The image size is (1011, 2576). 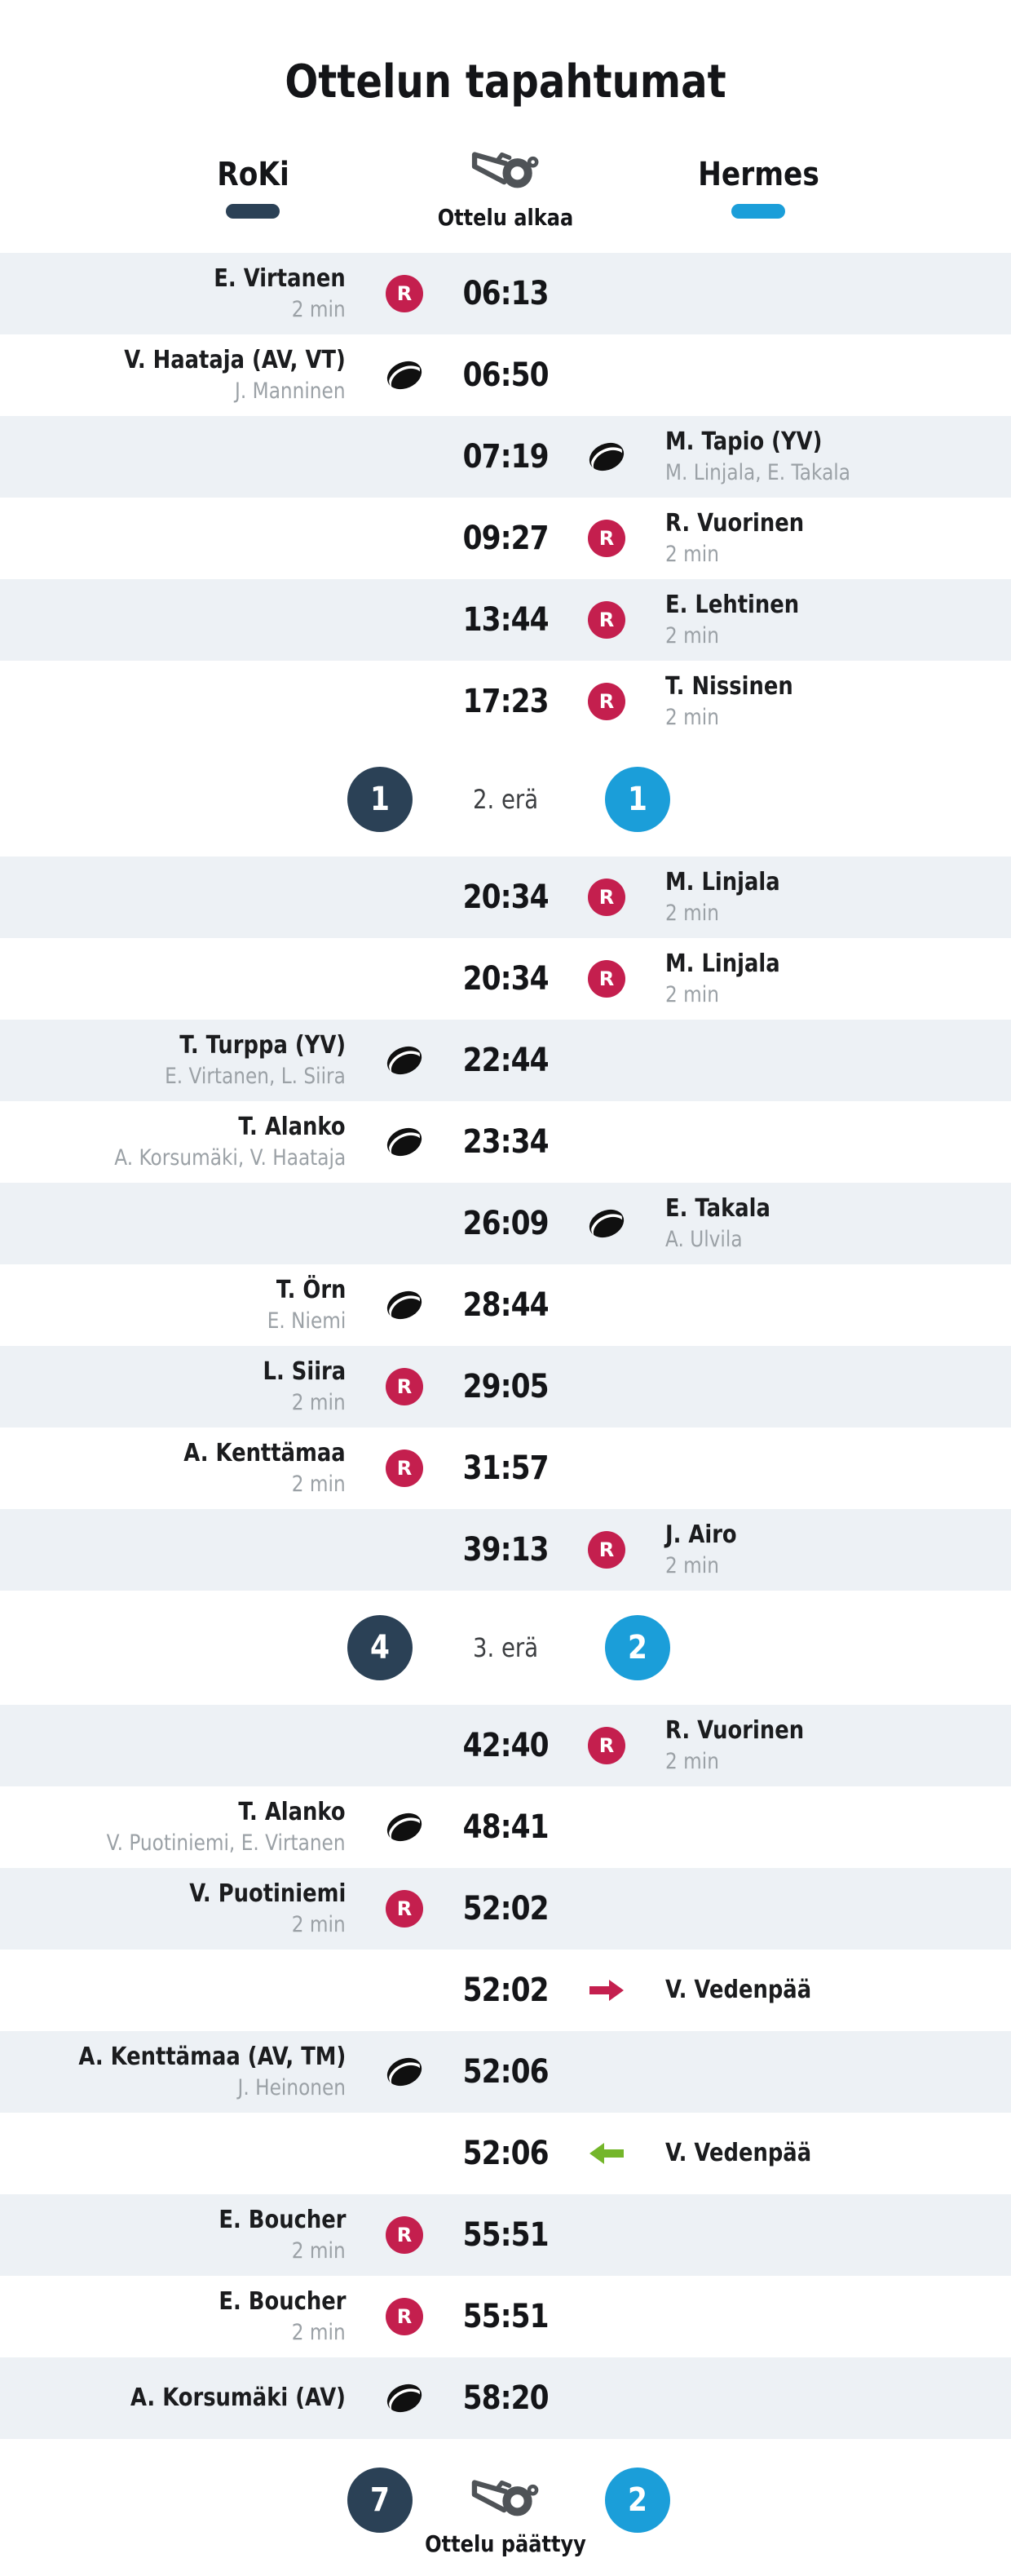 I want to click on event-row: 42:40 R R. Vuorinen 2 min, so click(x=505, y=1745).